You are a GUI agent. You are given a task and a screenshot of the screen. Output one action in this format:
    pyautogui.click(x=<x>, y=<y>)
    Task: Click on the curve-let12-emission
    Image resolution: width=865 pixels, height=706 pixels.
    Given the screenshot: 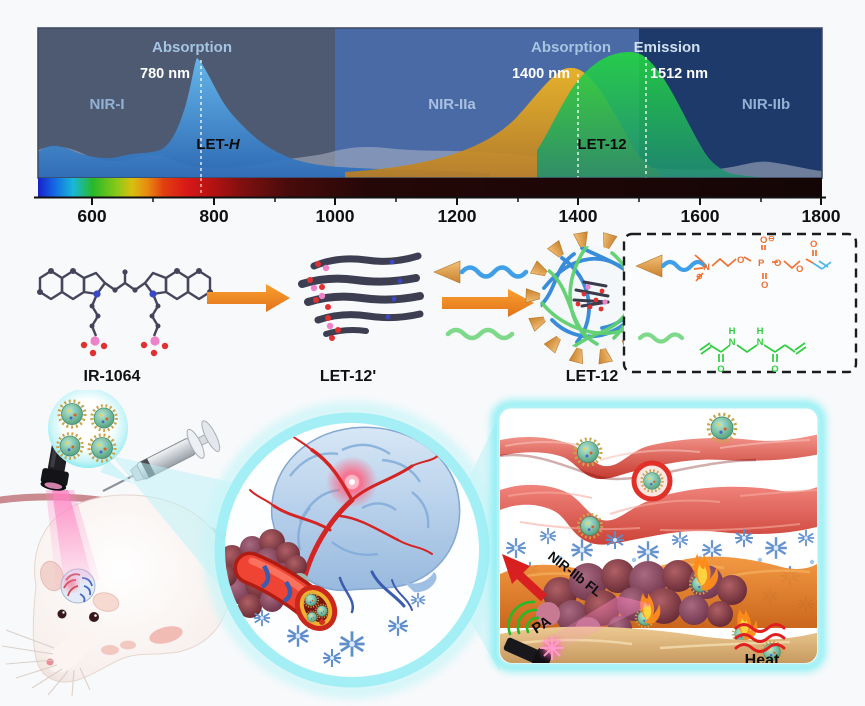 What is the action you would take?
    pyautogui.click(x=664, y=115)
    